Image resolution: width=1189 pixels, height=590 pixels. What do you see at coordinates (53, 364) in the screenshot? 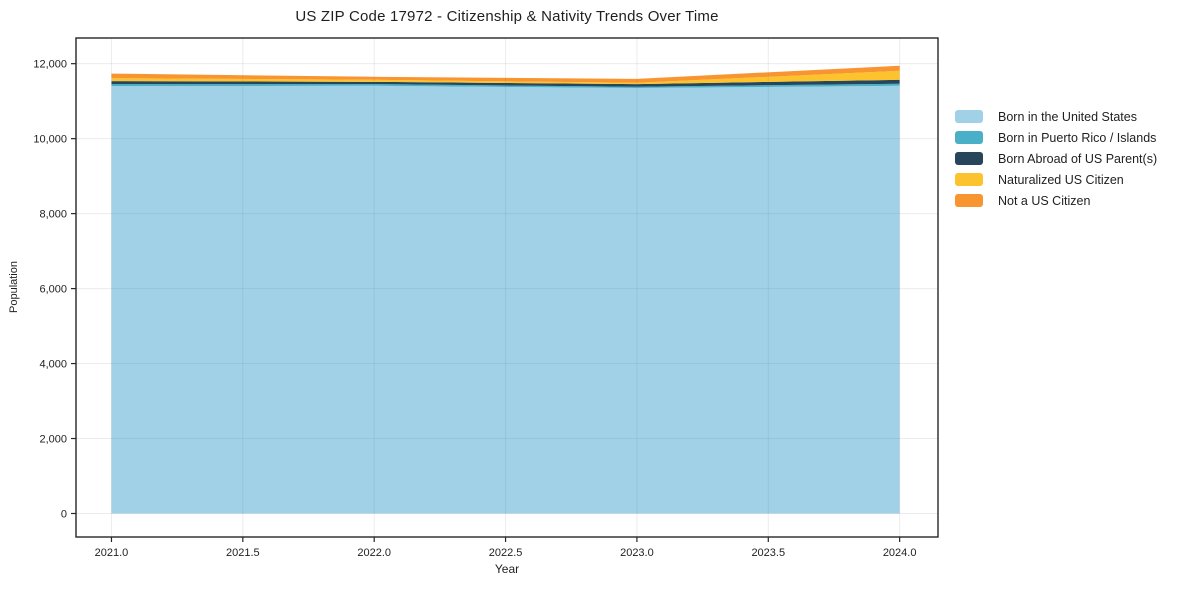
I see `y-tick-label: 4,000` at bounding box center [53, 364].